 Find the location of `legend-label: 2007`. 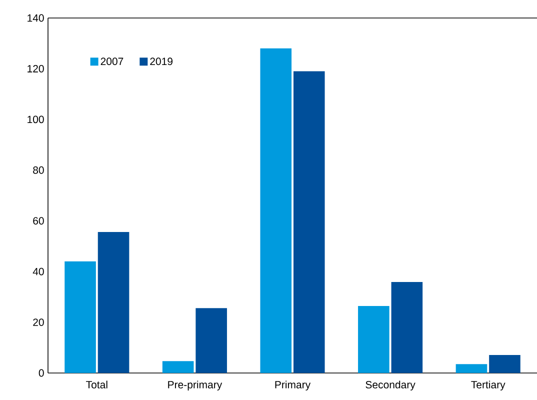

legend-label: 2007 is located at coordinates (112, 62).